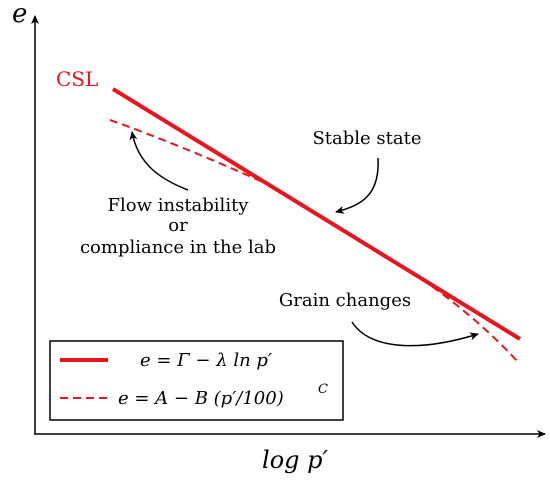 This screenshot has width=550, height=483. Describe the element at coordinates (77, 79) in the screenshot. I see `csl-label: CSL` at that location.